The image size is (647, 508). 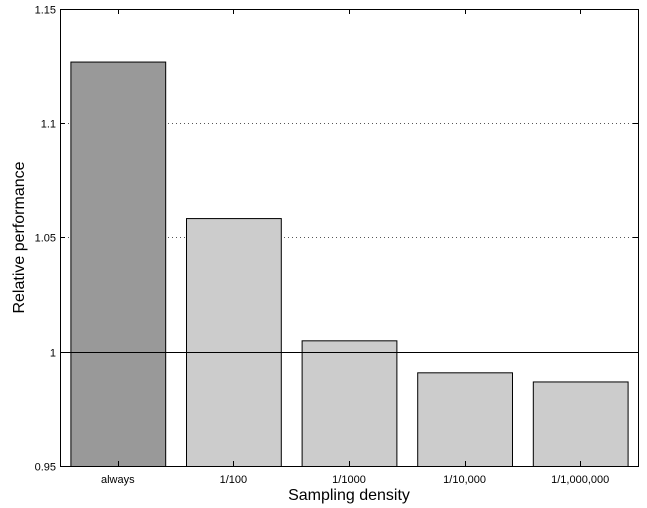 I want to click on y-tick-label-4: 1.15, so click(x=45, y=11).